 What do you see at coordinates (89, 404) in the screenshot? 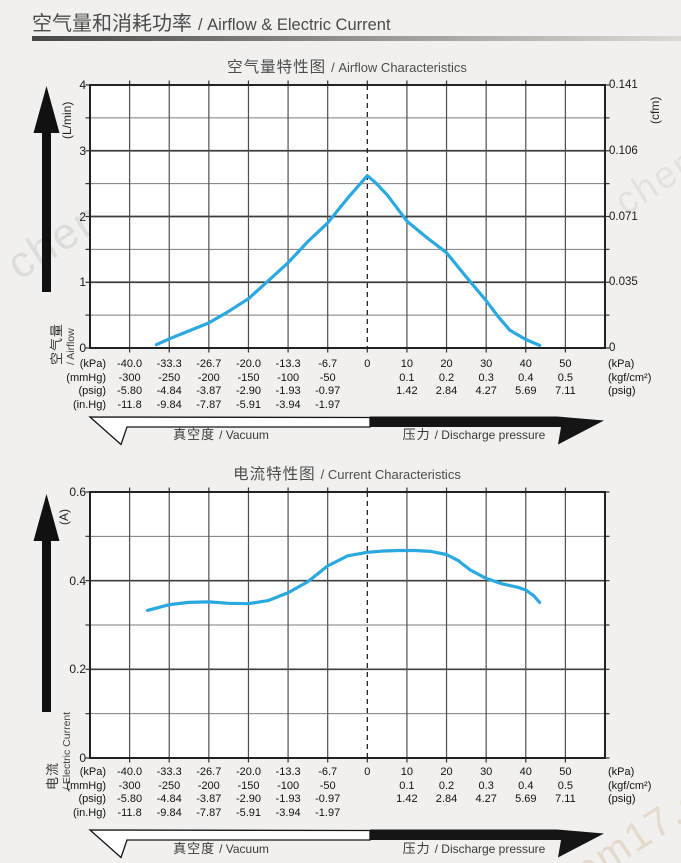
I see `x-axis-unit-left: (in.Hg)` at bounding box center [89, 404].